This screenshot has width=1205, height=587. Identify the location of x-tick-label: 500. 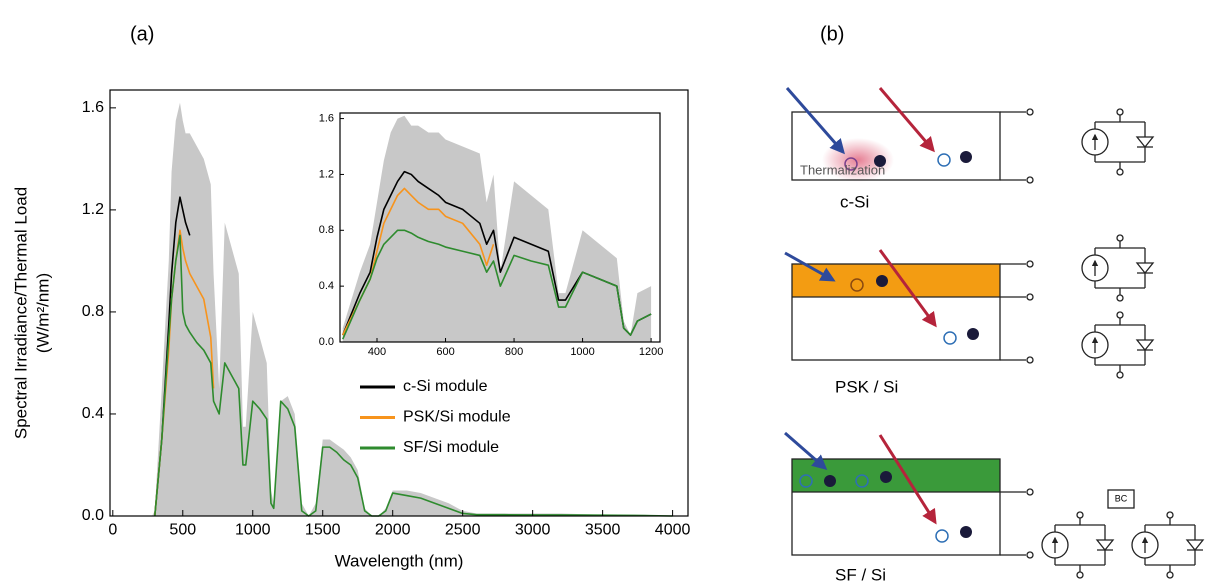
(182, 530).